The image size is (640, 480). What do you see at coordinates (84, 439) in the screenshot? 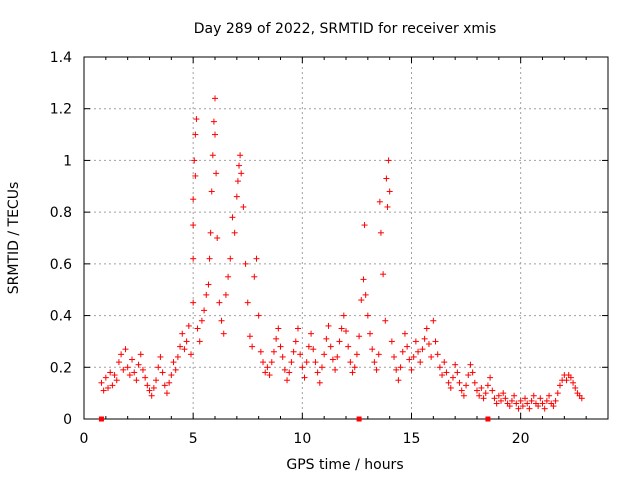
I see `x-tick-label: 0` at bounding box center [84, 439].